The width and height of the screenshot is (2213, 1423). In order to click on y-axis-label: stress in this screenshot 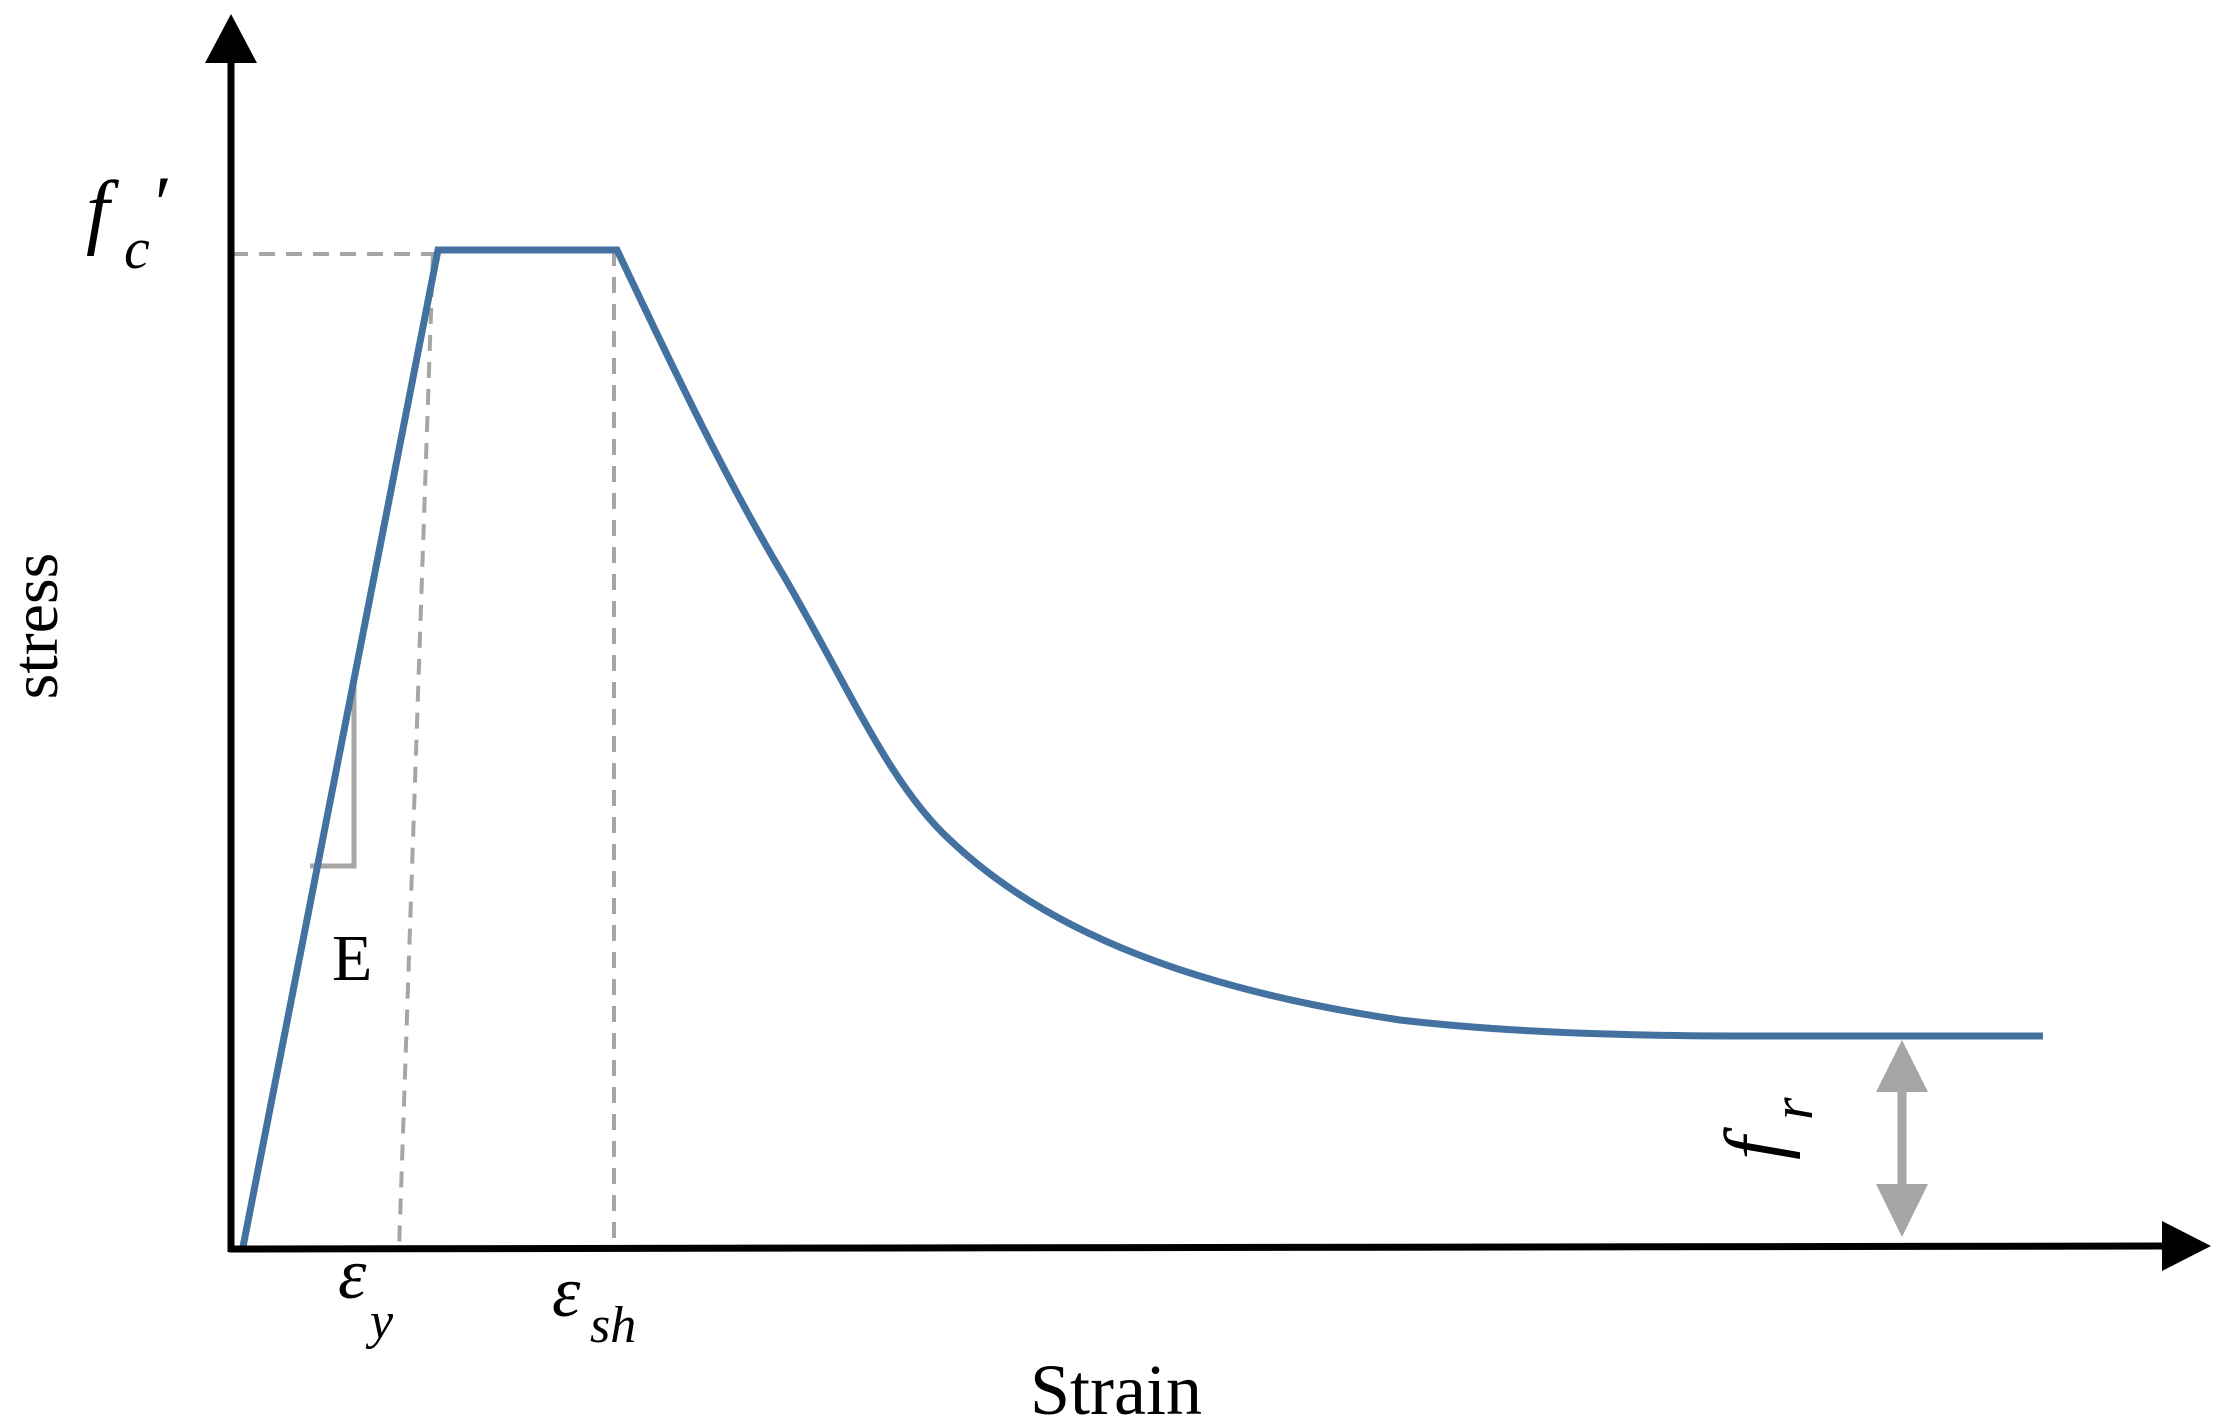, I will do `click(36, 626)`.